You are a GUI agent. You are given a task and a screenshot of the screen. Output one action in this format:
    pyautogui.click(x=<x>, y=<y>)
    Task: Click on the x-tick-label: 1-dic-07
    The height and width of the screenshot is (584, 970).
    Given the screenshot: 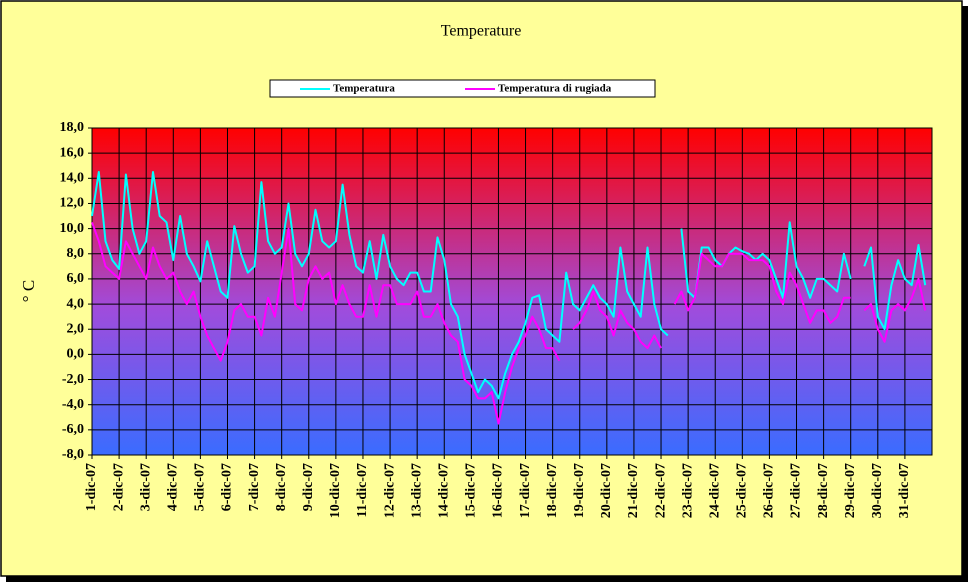 What is the action you would take?
    pyautogui.click(x=91, y=487)
    